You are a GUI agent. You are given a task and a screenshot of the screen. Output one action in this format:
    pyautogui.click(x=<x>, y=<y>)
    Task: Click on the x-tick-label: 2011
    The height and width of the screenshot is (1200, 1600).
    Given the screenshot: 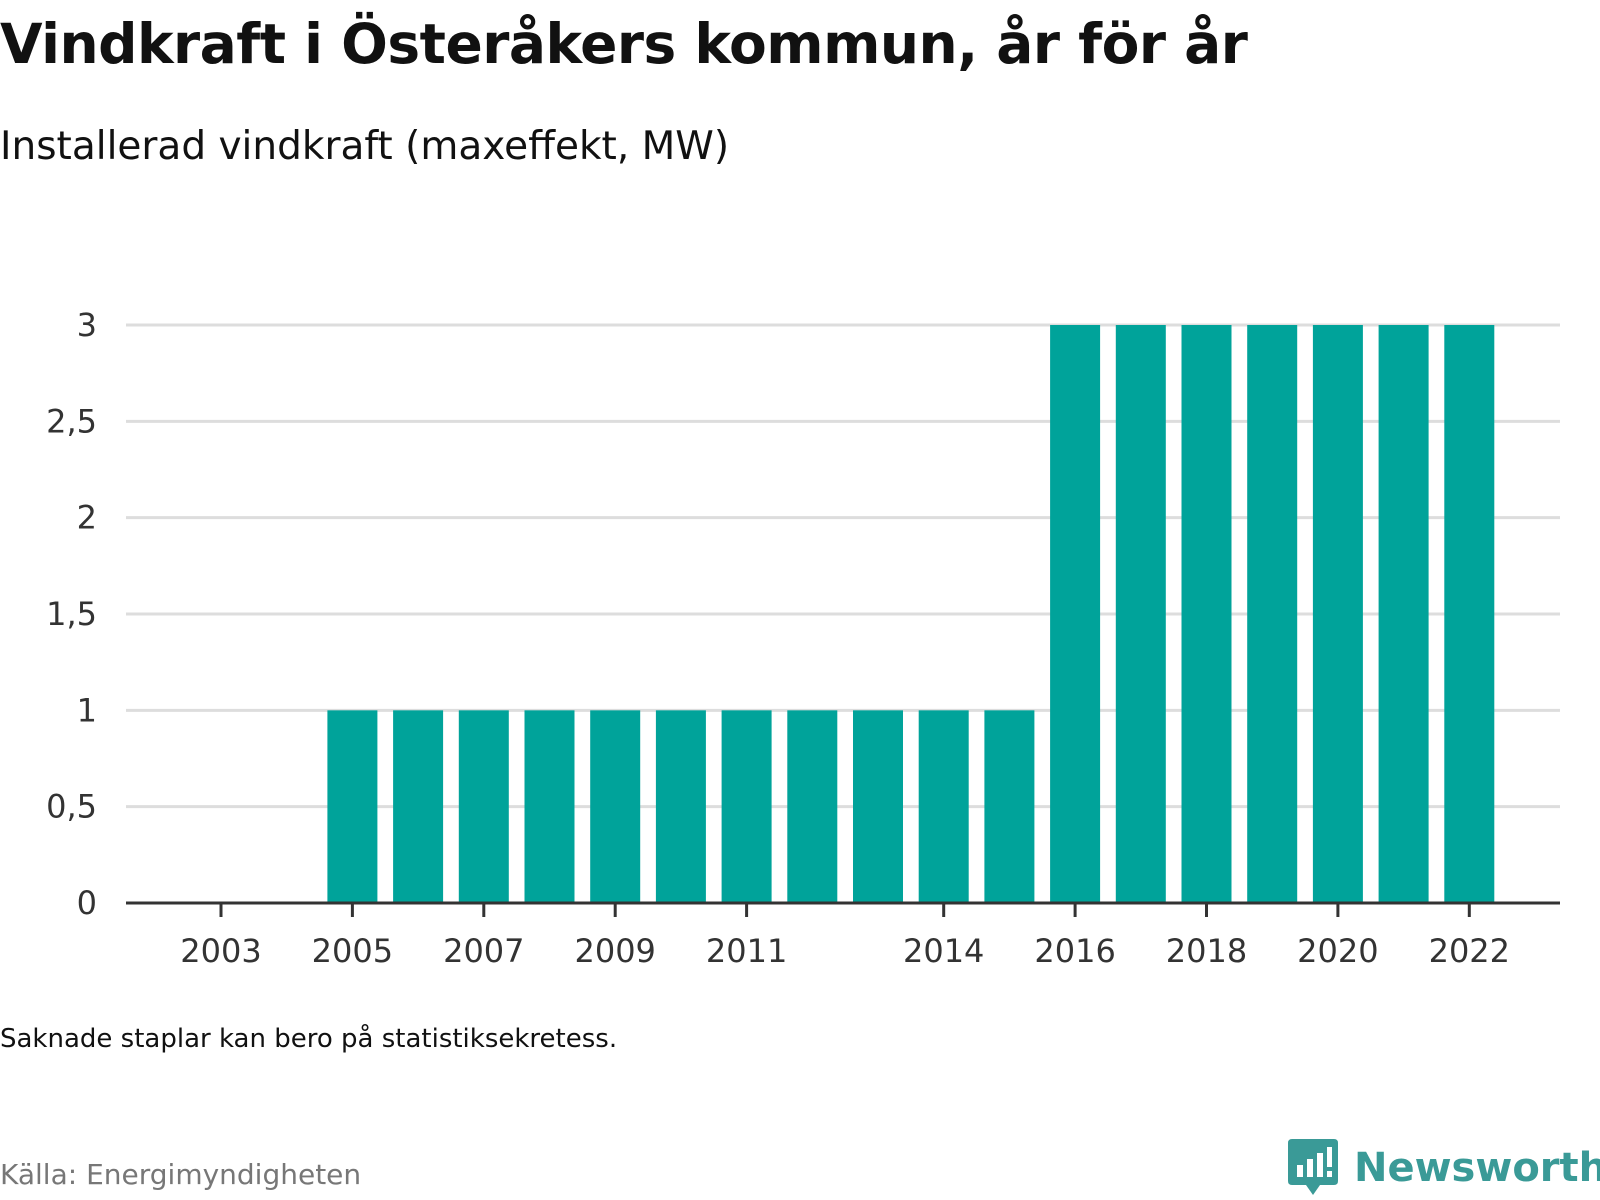 What is the action you would take?
    pyautogui.click(x=746, y=951)
    